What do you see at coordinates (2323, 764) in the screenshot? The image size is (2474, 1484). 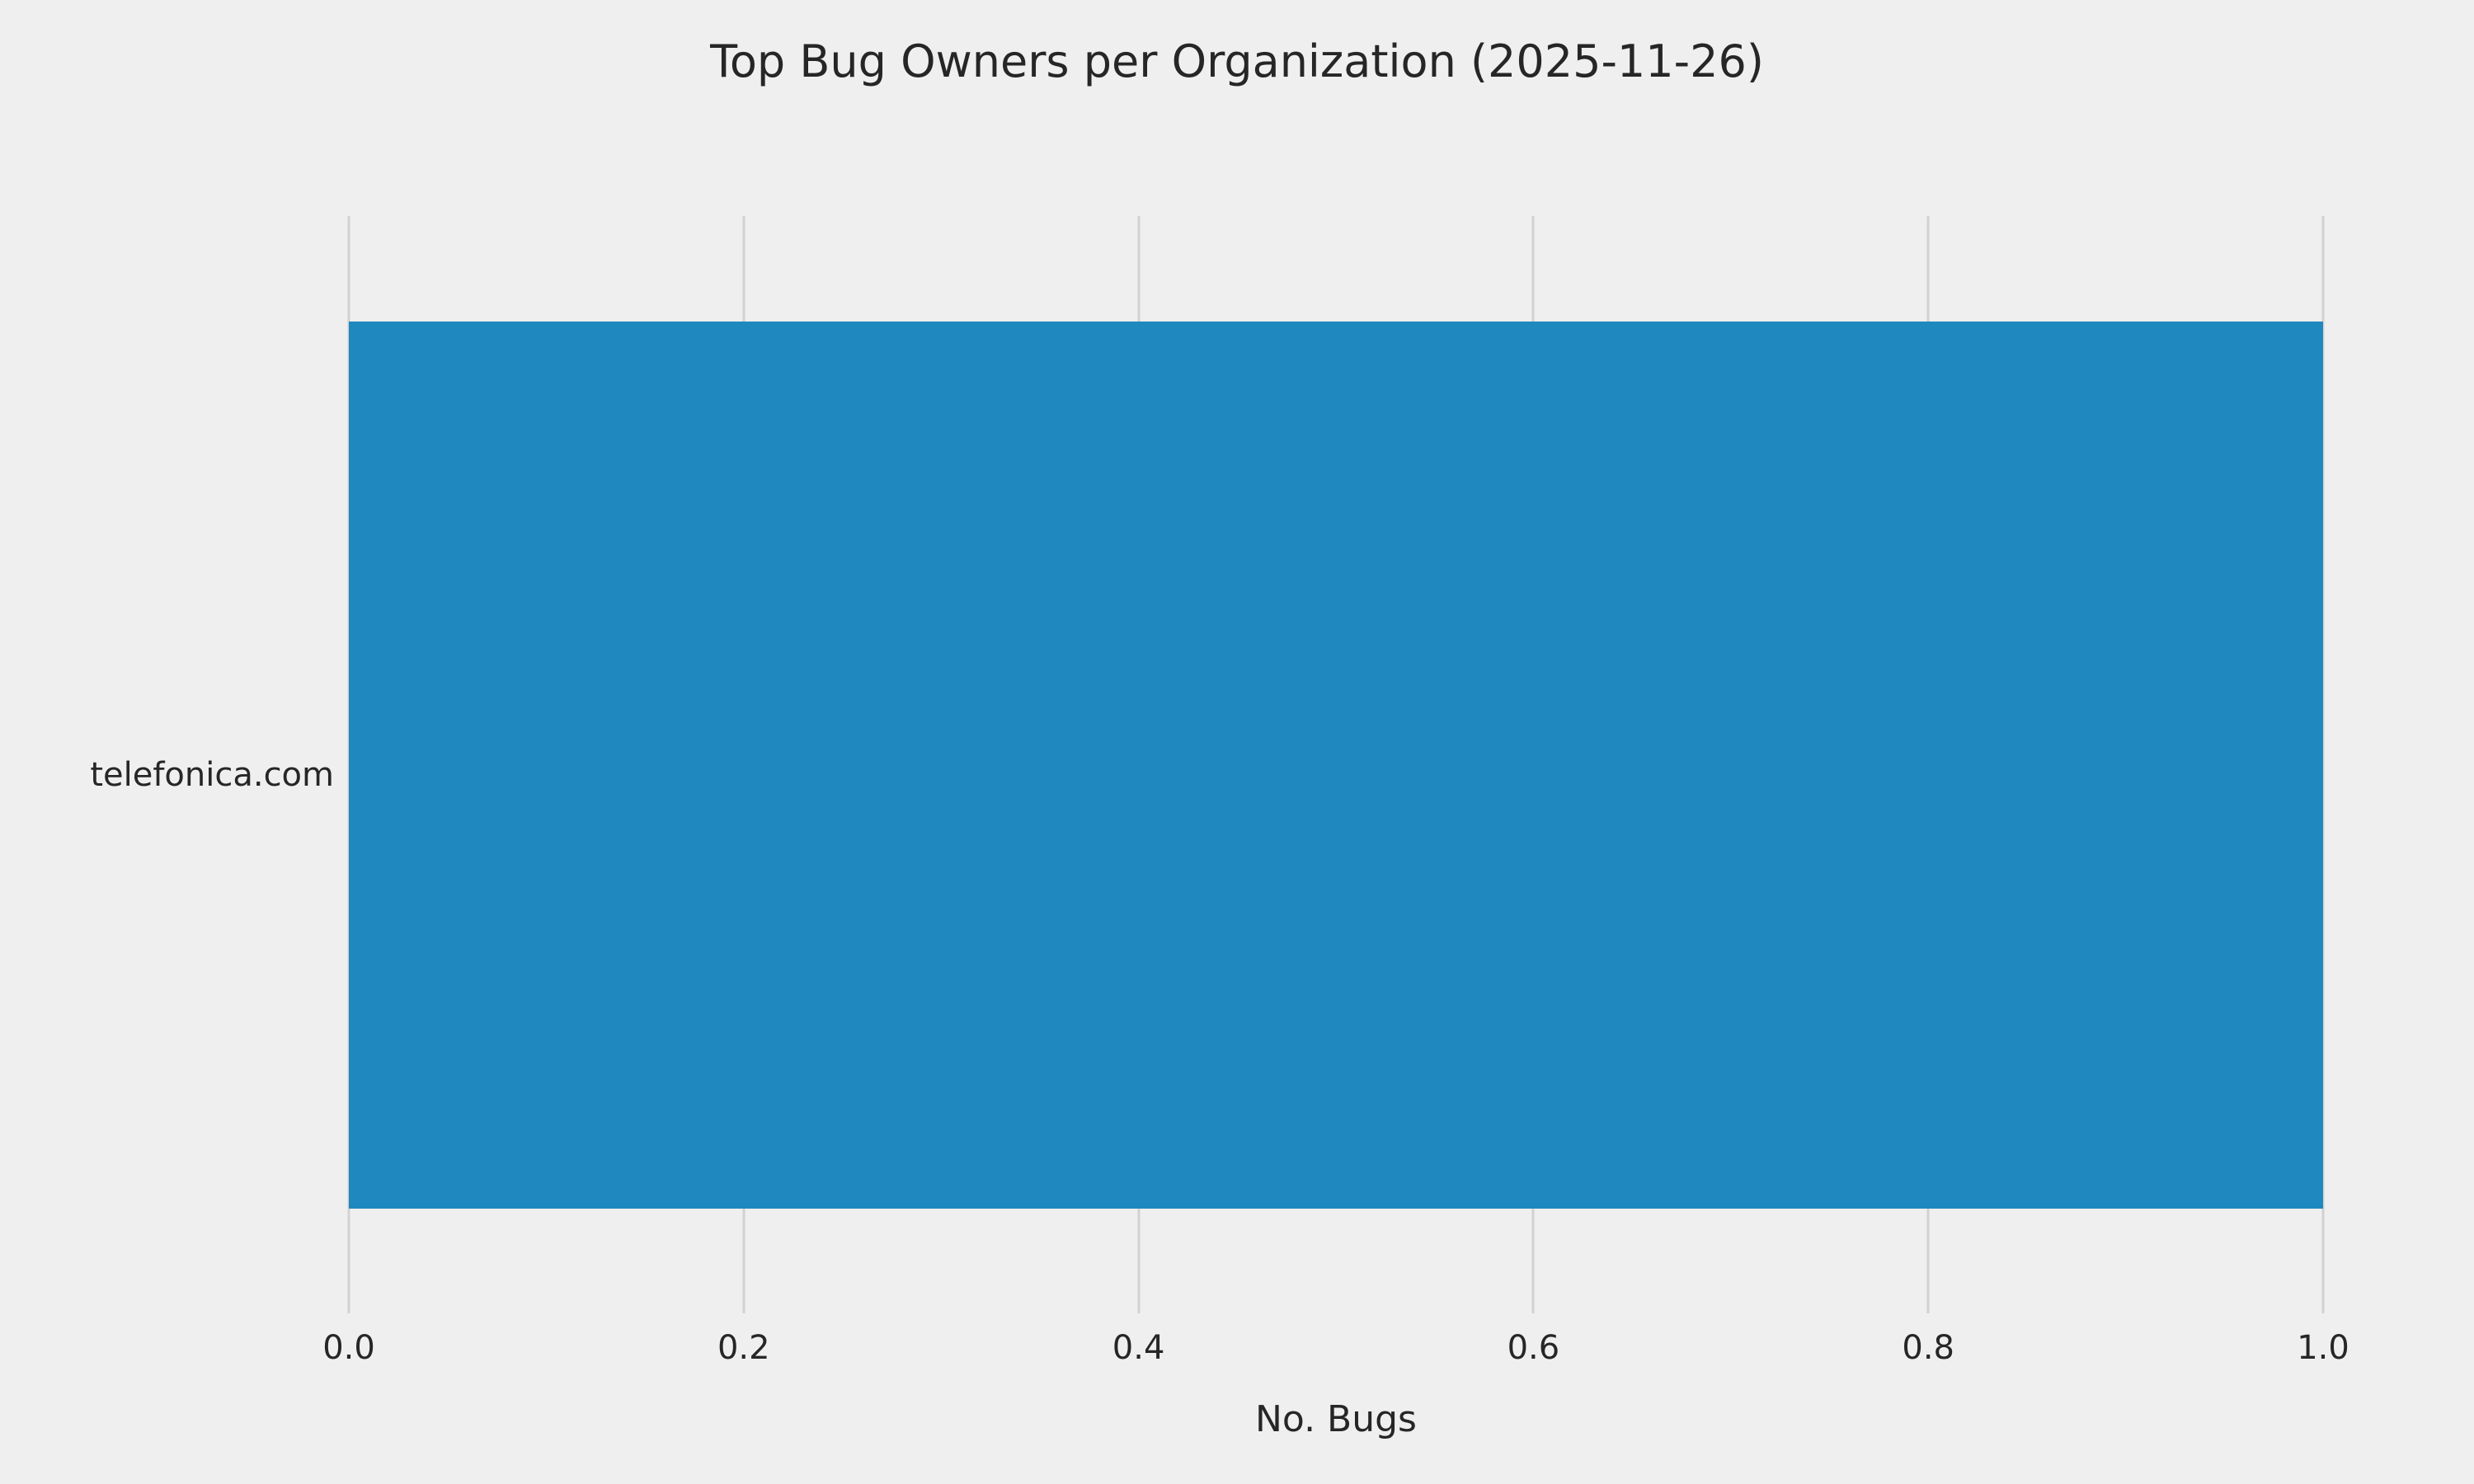 I see `x-gridline-1.0` at bounding box center [2323, 764].